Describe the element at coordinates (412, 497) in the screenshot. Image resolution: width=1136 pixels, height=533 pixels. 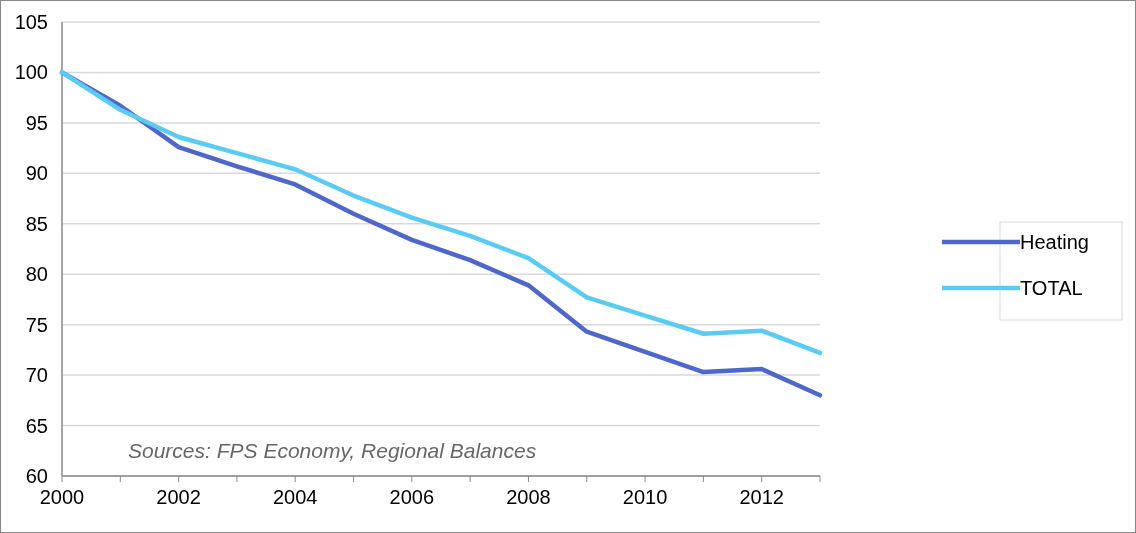
I see `x-tick-label: 2006` at that location.